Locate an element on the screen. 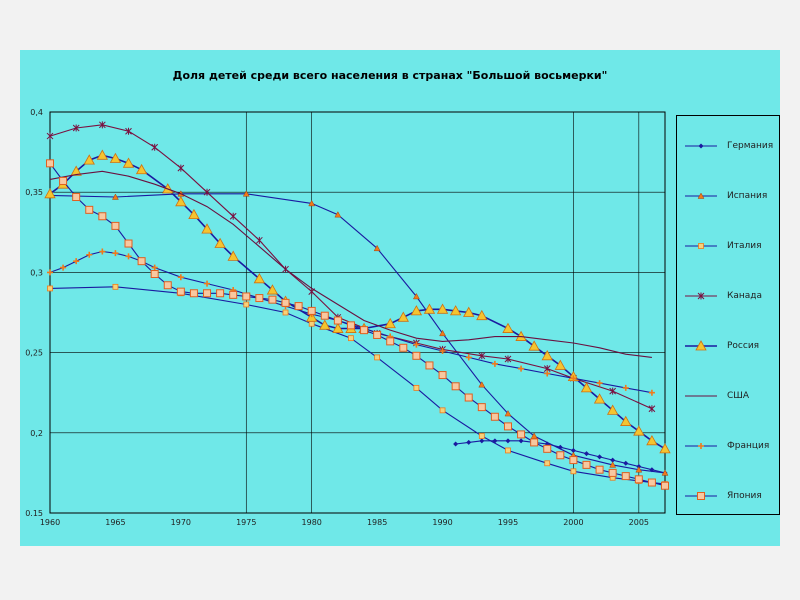  y-tick-label: 0,4 is located at coordinates (36, 112).